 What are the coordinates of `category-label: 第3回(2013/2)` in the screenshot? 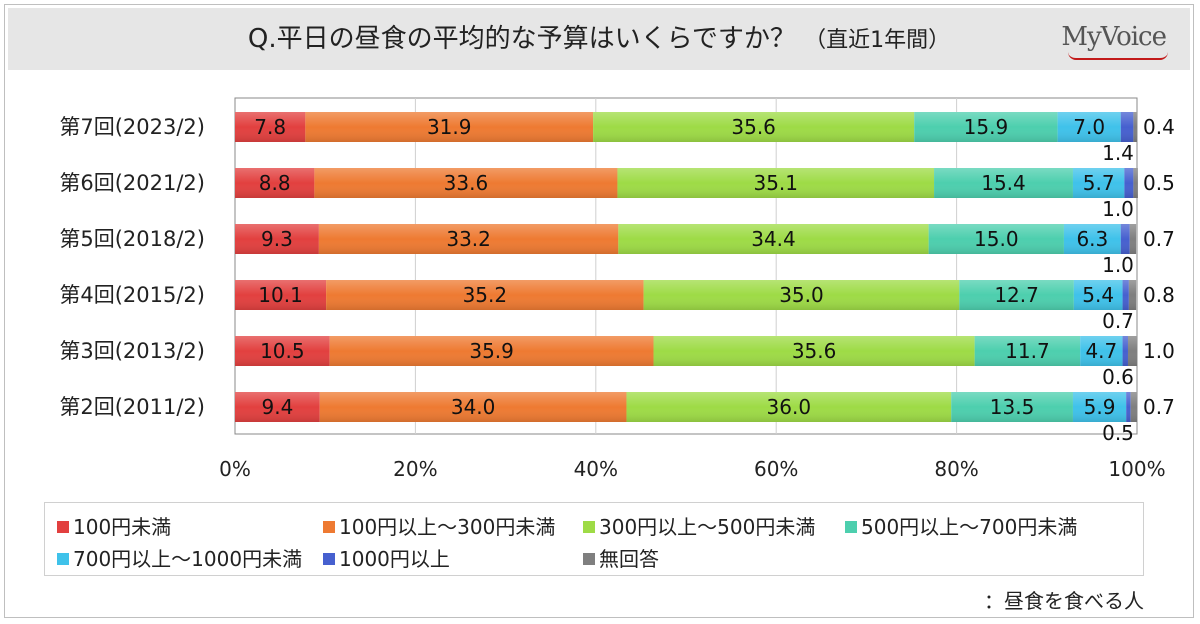 It's located at (132, 351).